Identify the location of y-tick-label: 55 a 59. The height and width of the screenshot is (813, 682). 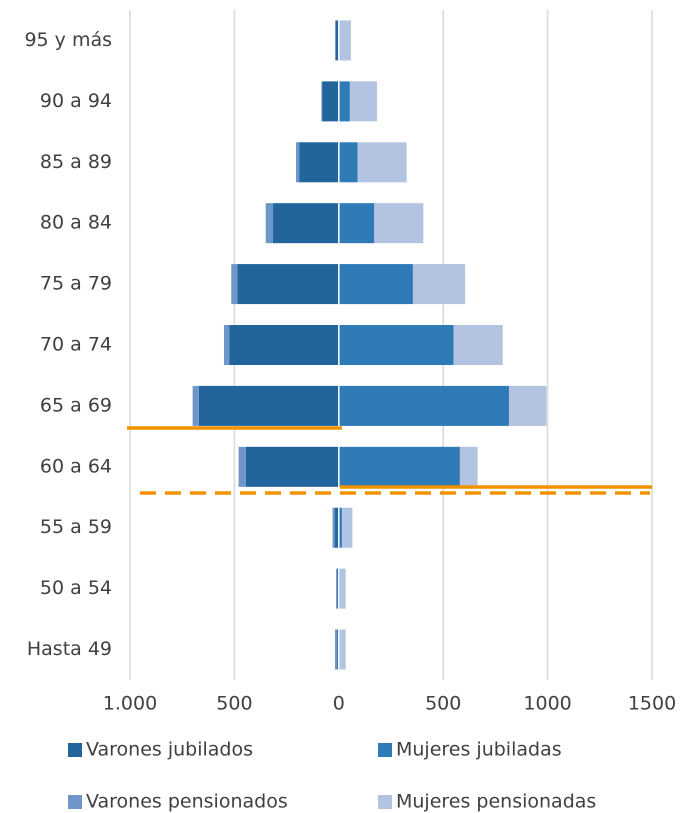
(76, 527).